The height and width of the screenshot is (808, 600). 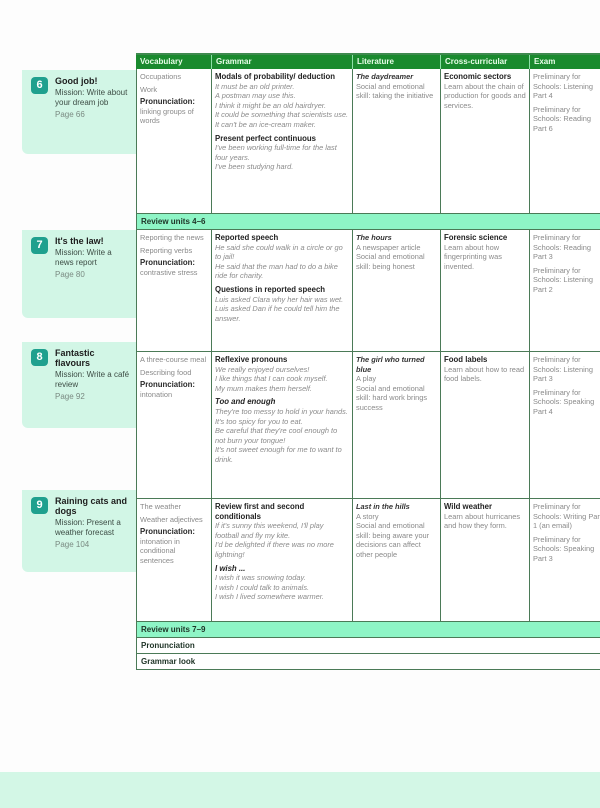 I want to click on vocabulary-item: Reporting verbs, so click(x=166, y=250).